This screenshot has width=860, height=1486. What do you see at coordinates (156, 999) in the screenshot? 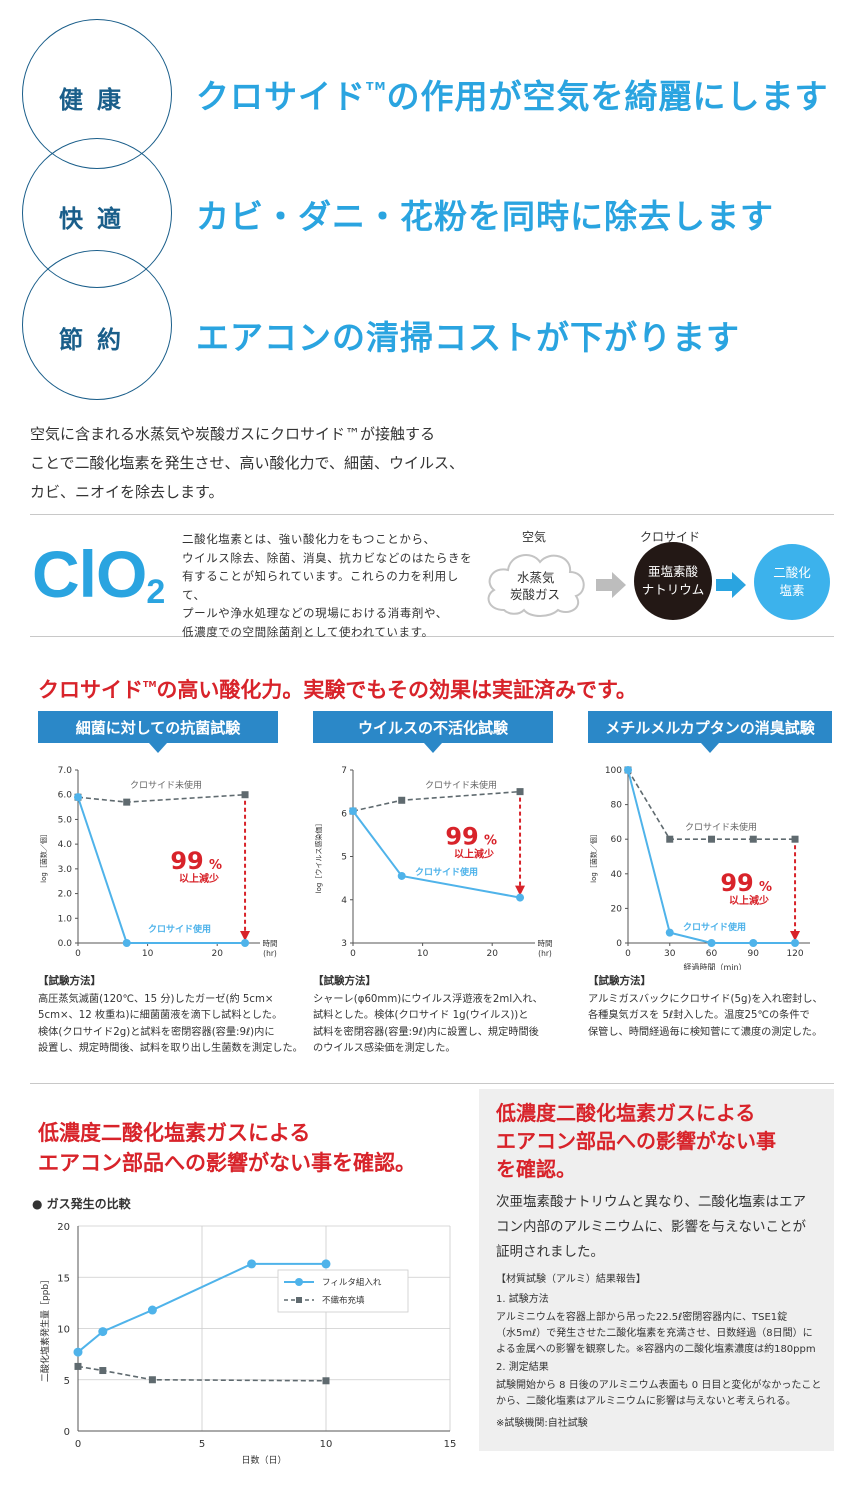
I see `method-line: 高圧蒸気滅菌(120℃、15 分)したガーゼ(約 5cm×` at bounding box center [156, 999].